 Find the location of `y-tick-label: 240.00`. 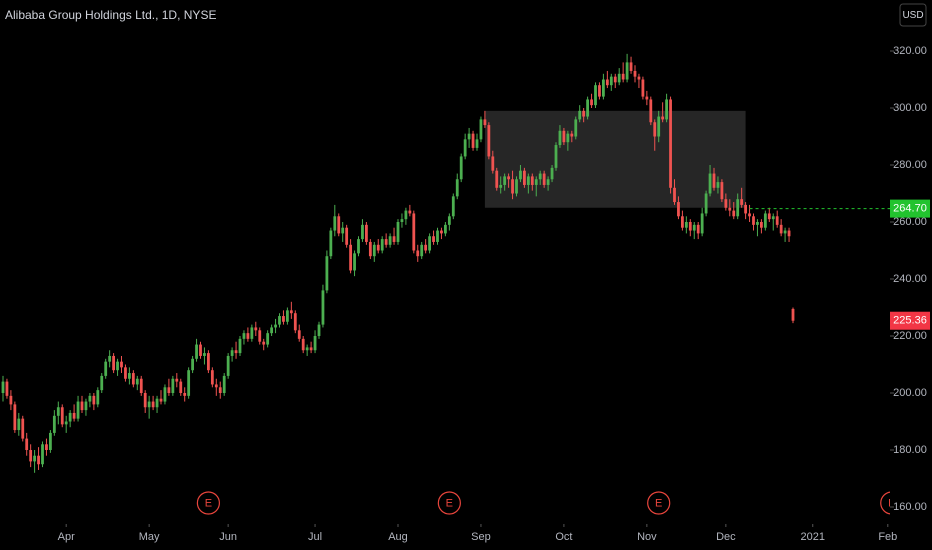

y-tick-label: 240.00 is located at coordinates (910, 279).